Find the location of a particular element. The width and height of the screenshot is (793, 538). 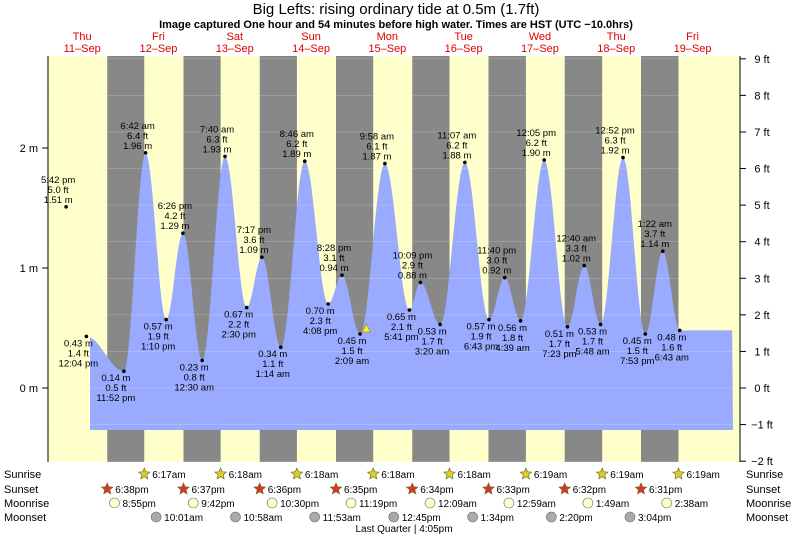

day-name: Sat is located at coordinates (234, 37).